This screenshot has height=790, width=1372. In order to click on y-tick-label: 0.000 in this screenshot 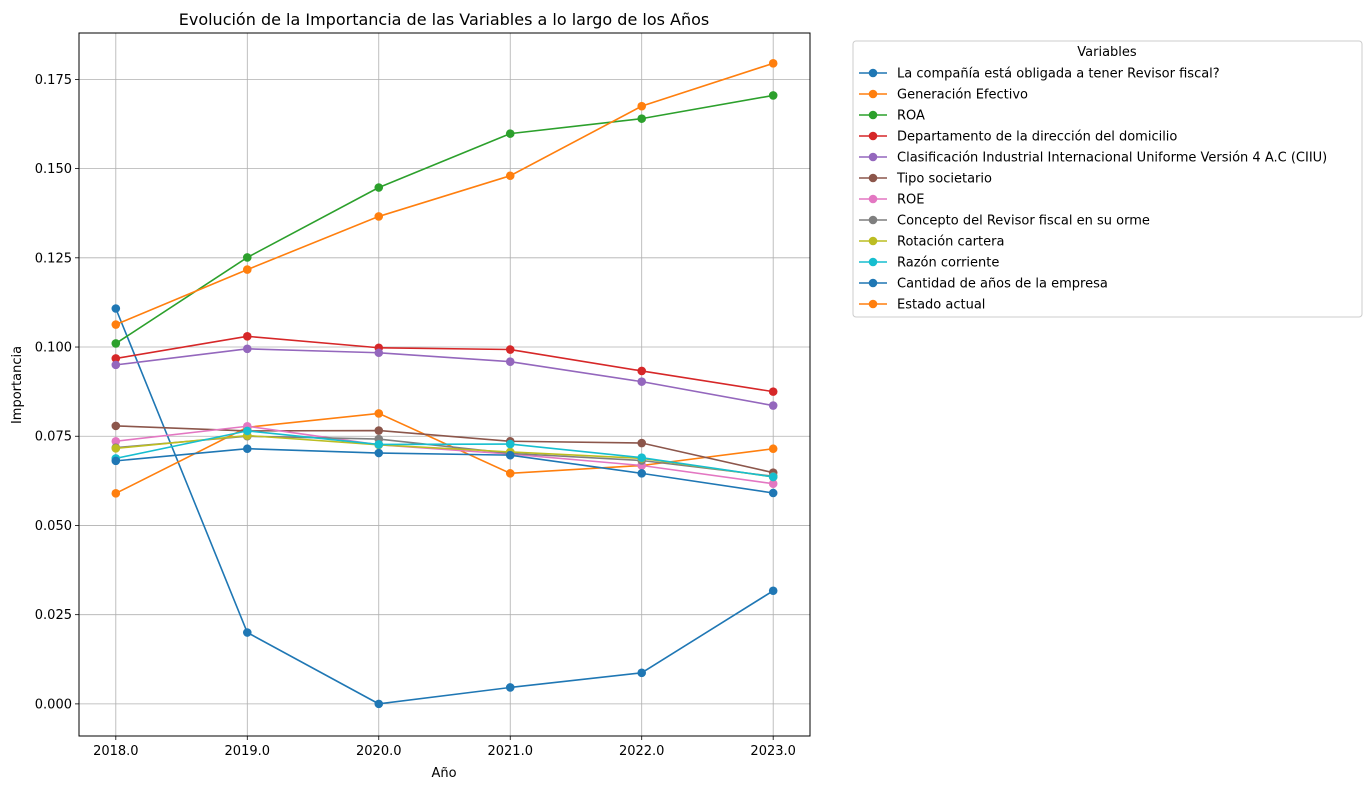, I will do `click(53, 704)`.